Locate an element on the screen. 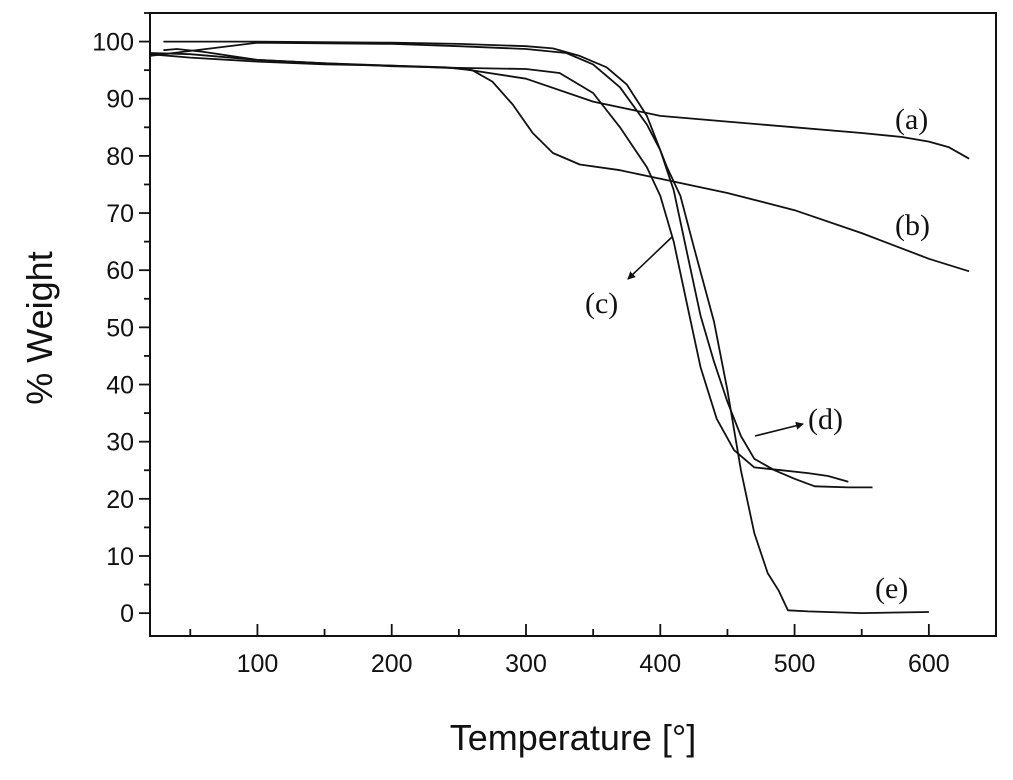  y-tick-label: 10 is located at coordinates (120, 557).